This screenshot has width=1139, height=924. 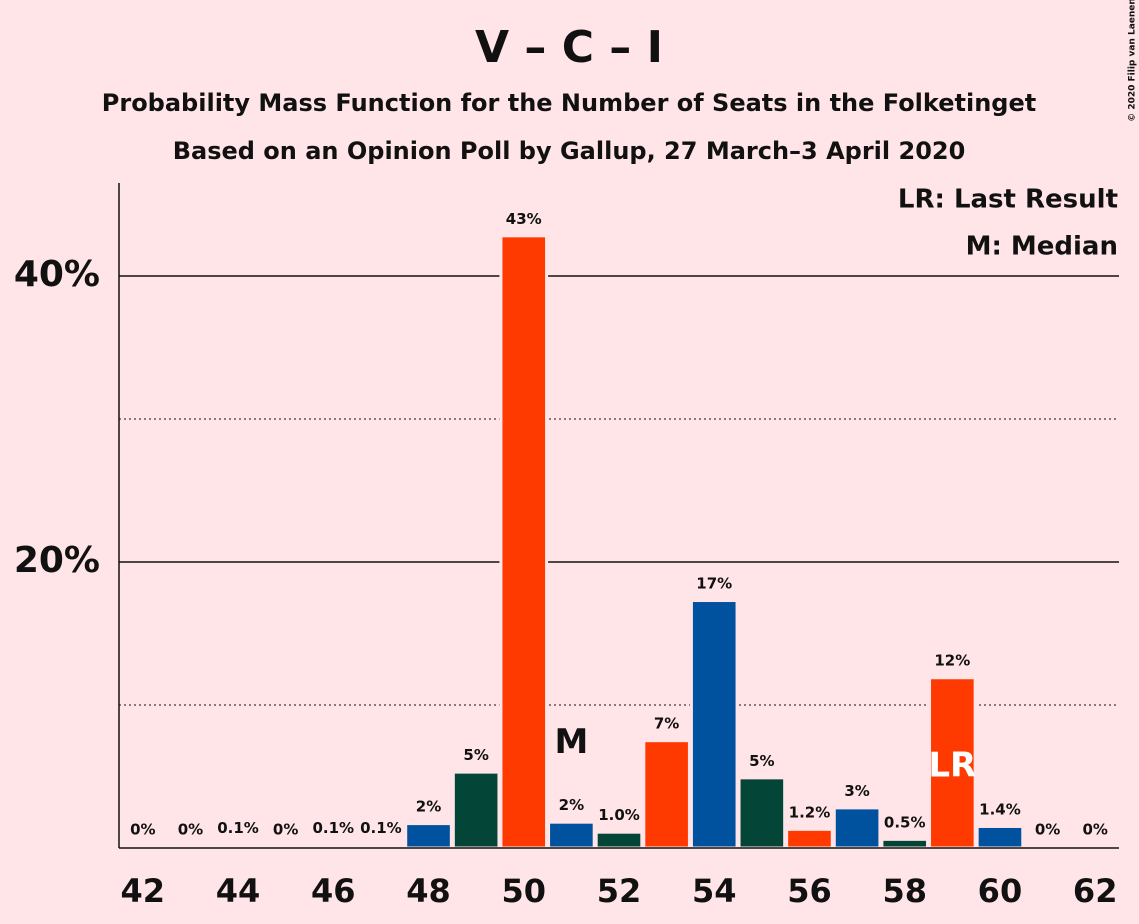 What do you see at coordinates (571, 742) in the screenshot?
I see `annotation: M` at bounding box center [571, 742].